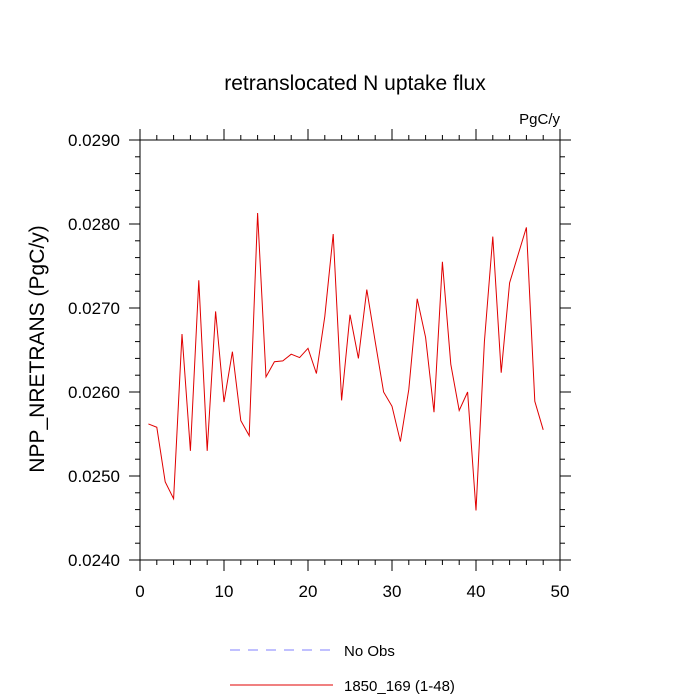  What do you see at coordinates (392, 591) in the screenshot?
I see `x-tick-label: 30` at bounding box center [392, 591].